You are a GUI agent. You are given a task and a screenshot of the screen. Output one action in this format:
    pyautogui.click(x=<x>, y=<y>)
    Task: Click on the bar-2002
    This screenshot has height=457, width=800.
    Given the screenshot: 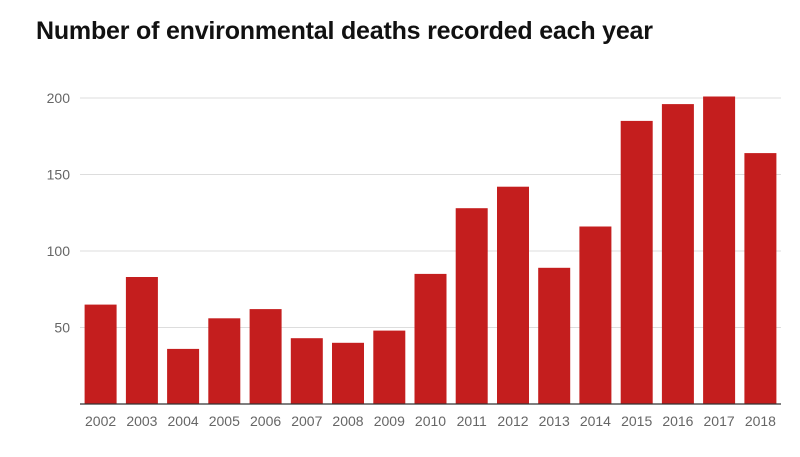 What is the action you would take?
    pyautogui.click(x=100, y=354)
    